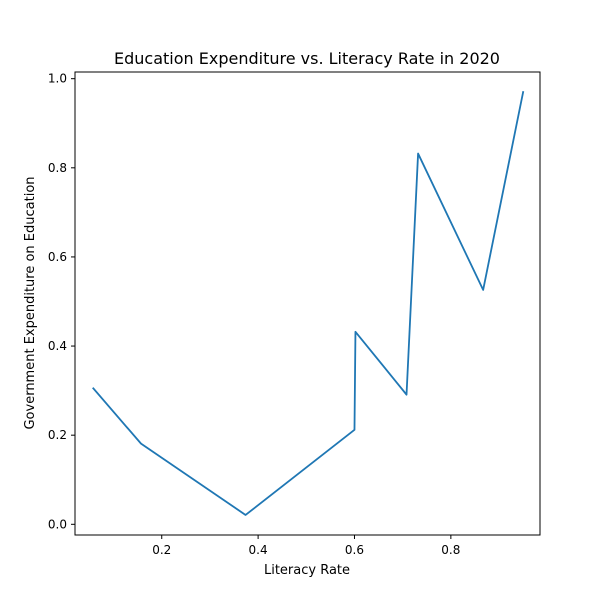  I want to click on x-axis-ticks: 0.2 0.4 0.6 0.8, so click(306, 546).